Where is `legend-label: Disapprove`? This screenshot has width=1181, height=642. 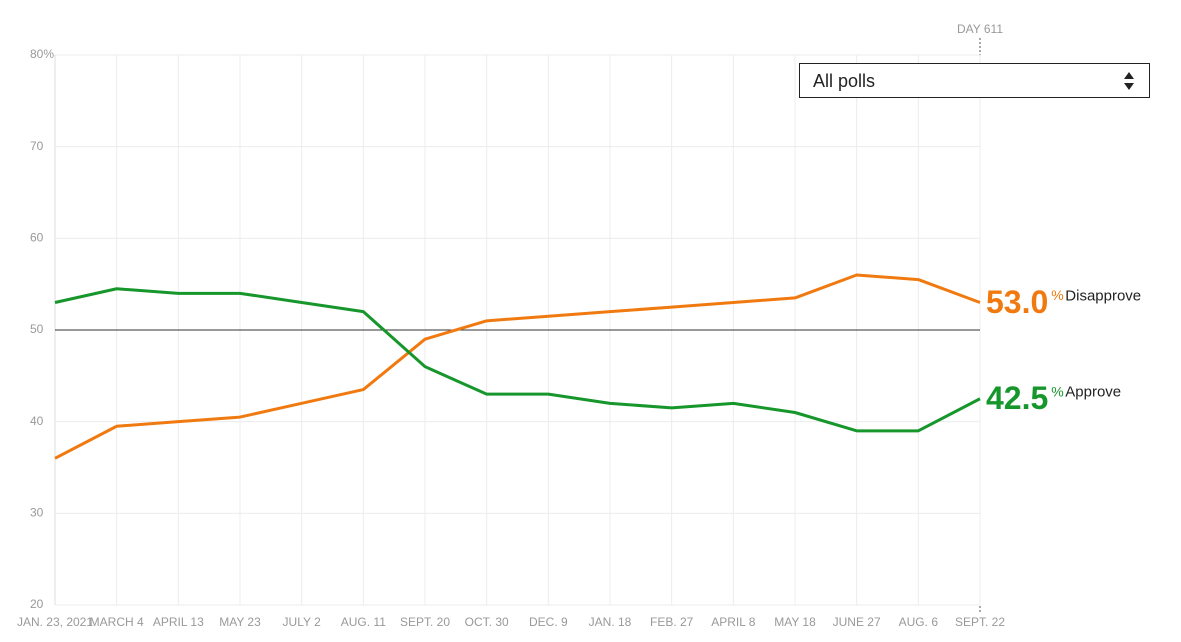 legend-label: Disapprove is located at coordinates (1103, 295).